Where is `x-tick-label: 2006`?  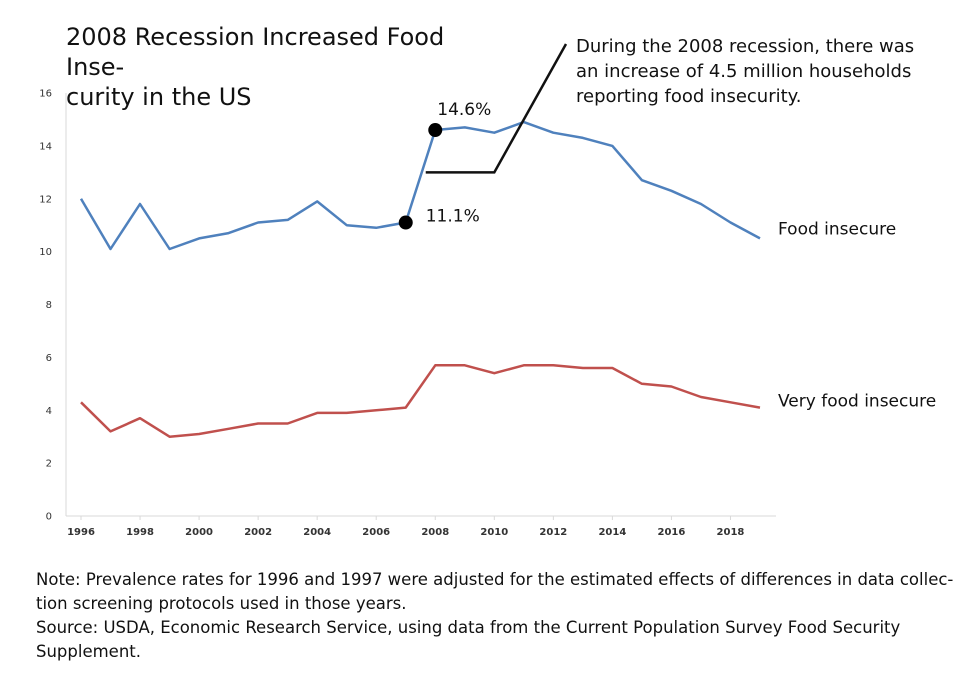
x-tick-label: 2006 is located at coordinates (376, 532).